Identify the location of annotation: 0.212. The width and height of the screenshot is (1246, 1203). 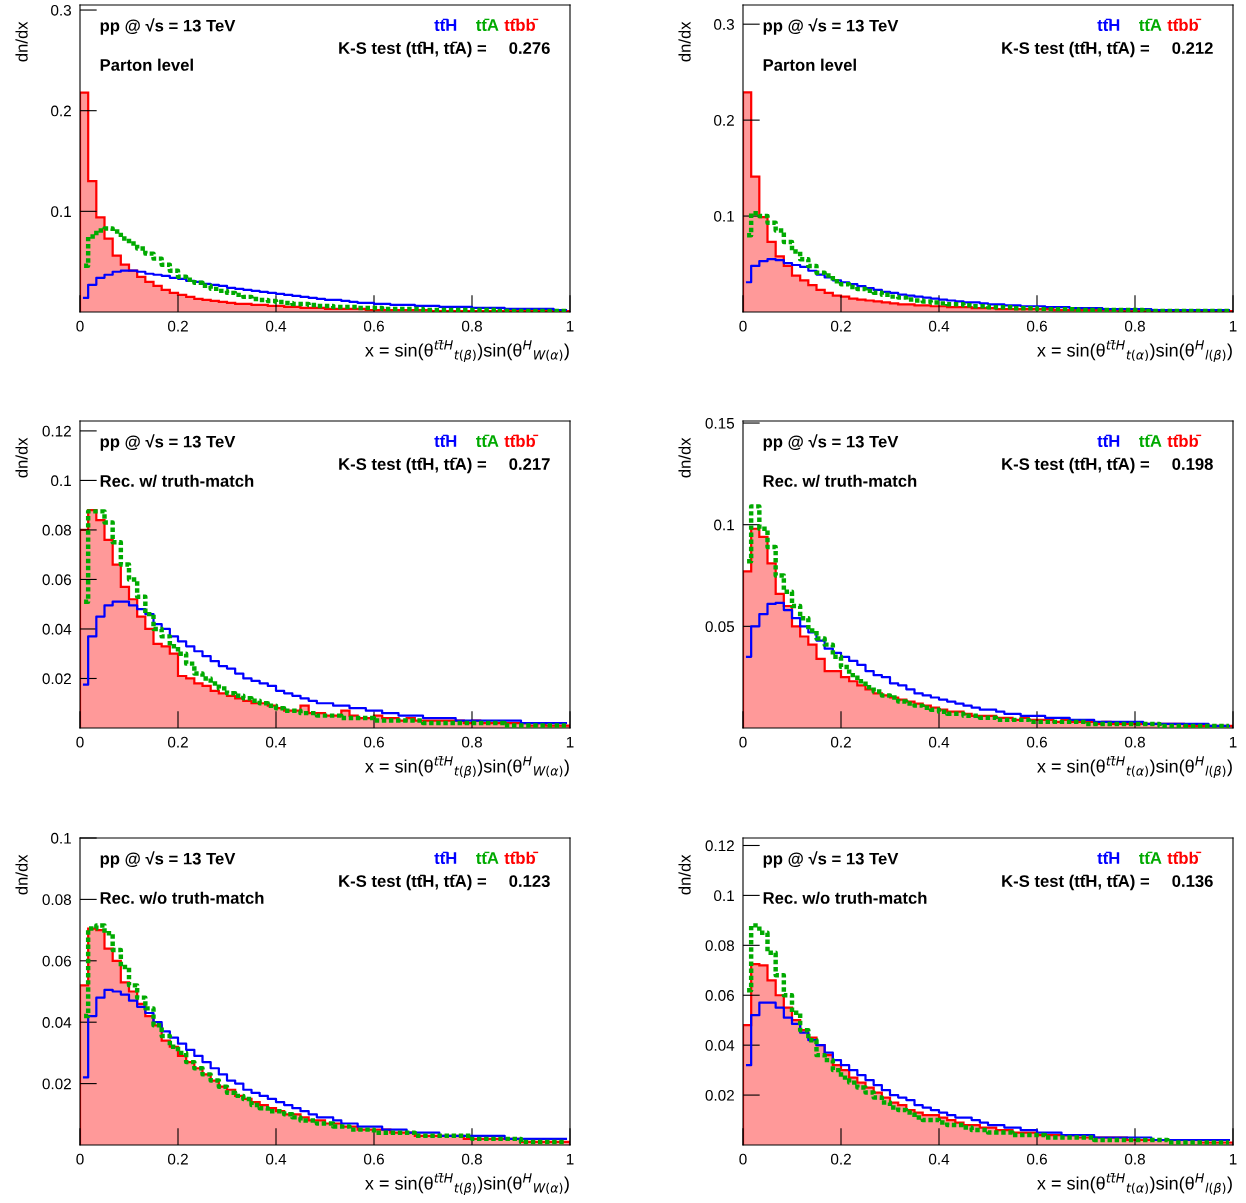
(1192, 48).